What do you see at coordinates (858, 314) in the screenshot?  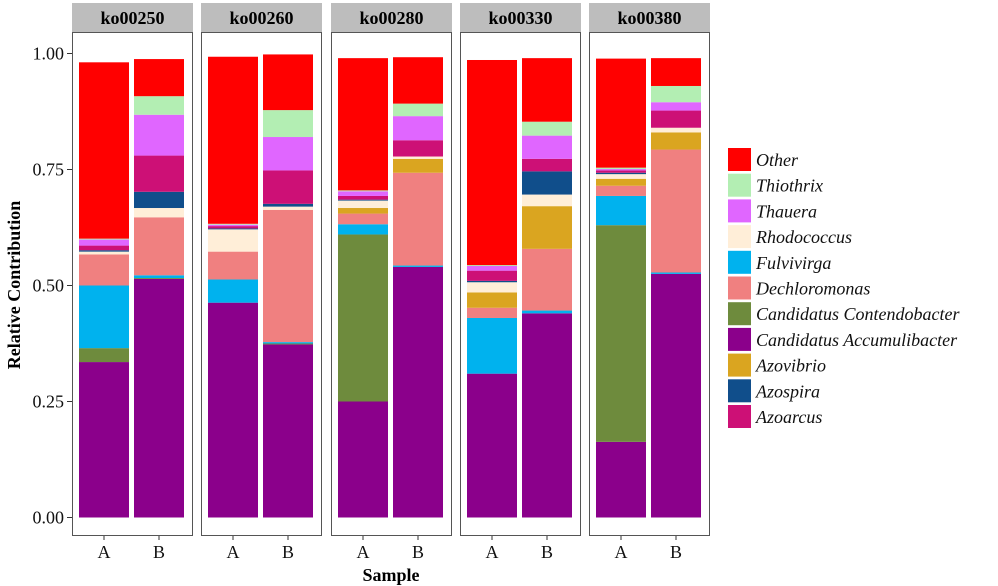 I see `legend-label: Candidatus Contendobacter` at bounding box center [858, 314].